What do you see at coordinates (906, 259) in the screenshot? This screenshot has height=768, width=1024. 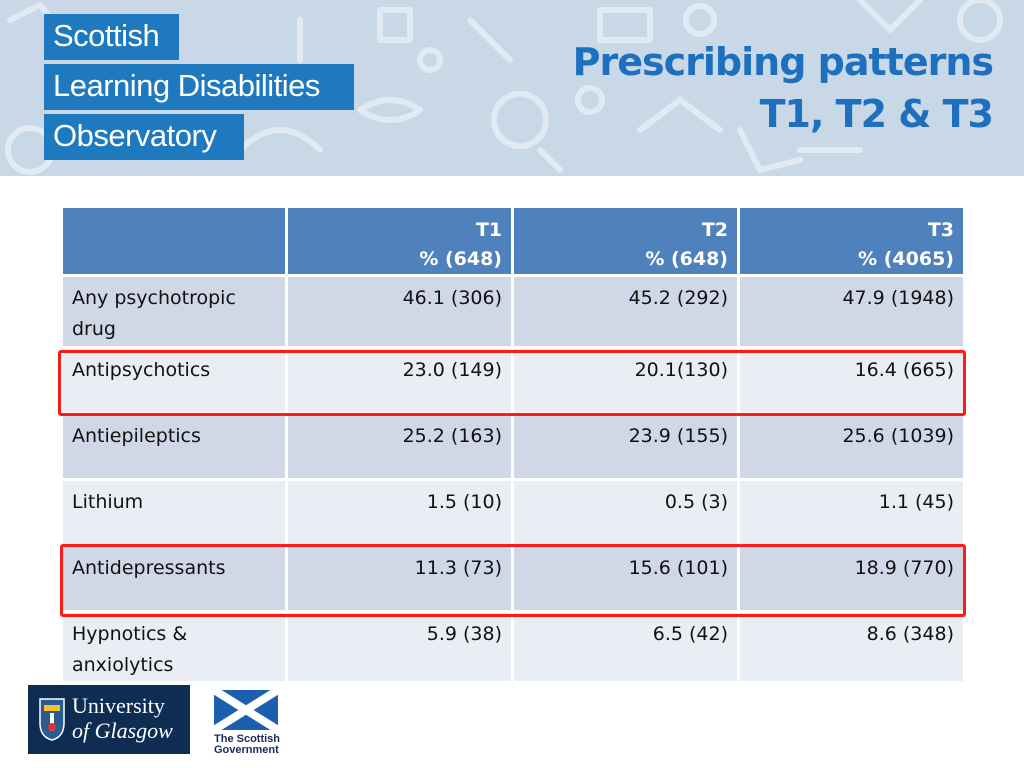 I see `header-t3-sub: % (4065)` at bounding box center [906, 259].